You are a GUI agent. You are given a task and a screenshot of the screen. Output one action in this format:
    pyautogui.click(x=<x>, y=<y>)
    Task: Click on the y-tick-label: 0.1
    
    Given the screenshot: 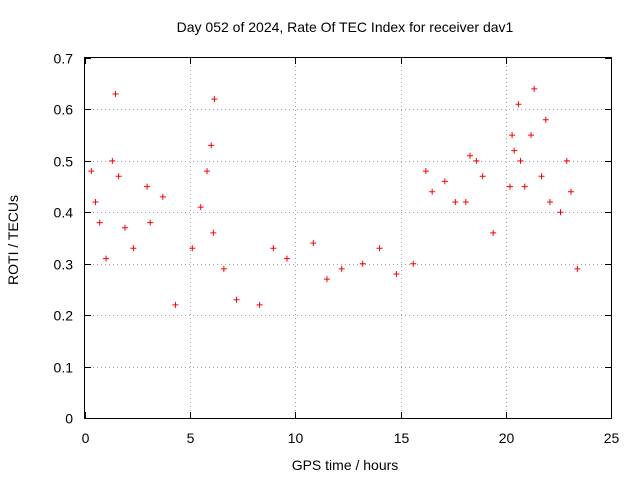 What is the action you would take?
    pyautogui.click(x=64, y=368)
    